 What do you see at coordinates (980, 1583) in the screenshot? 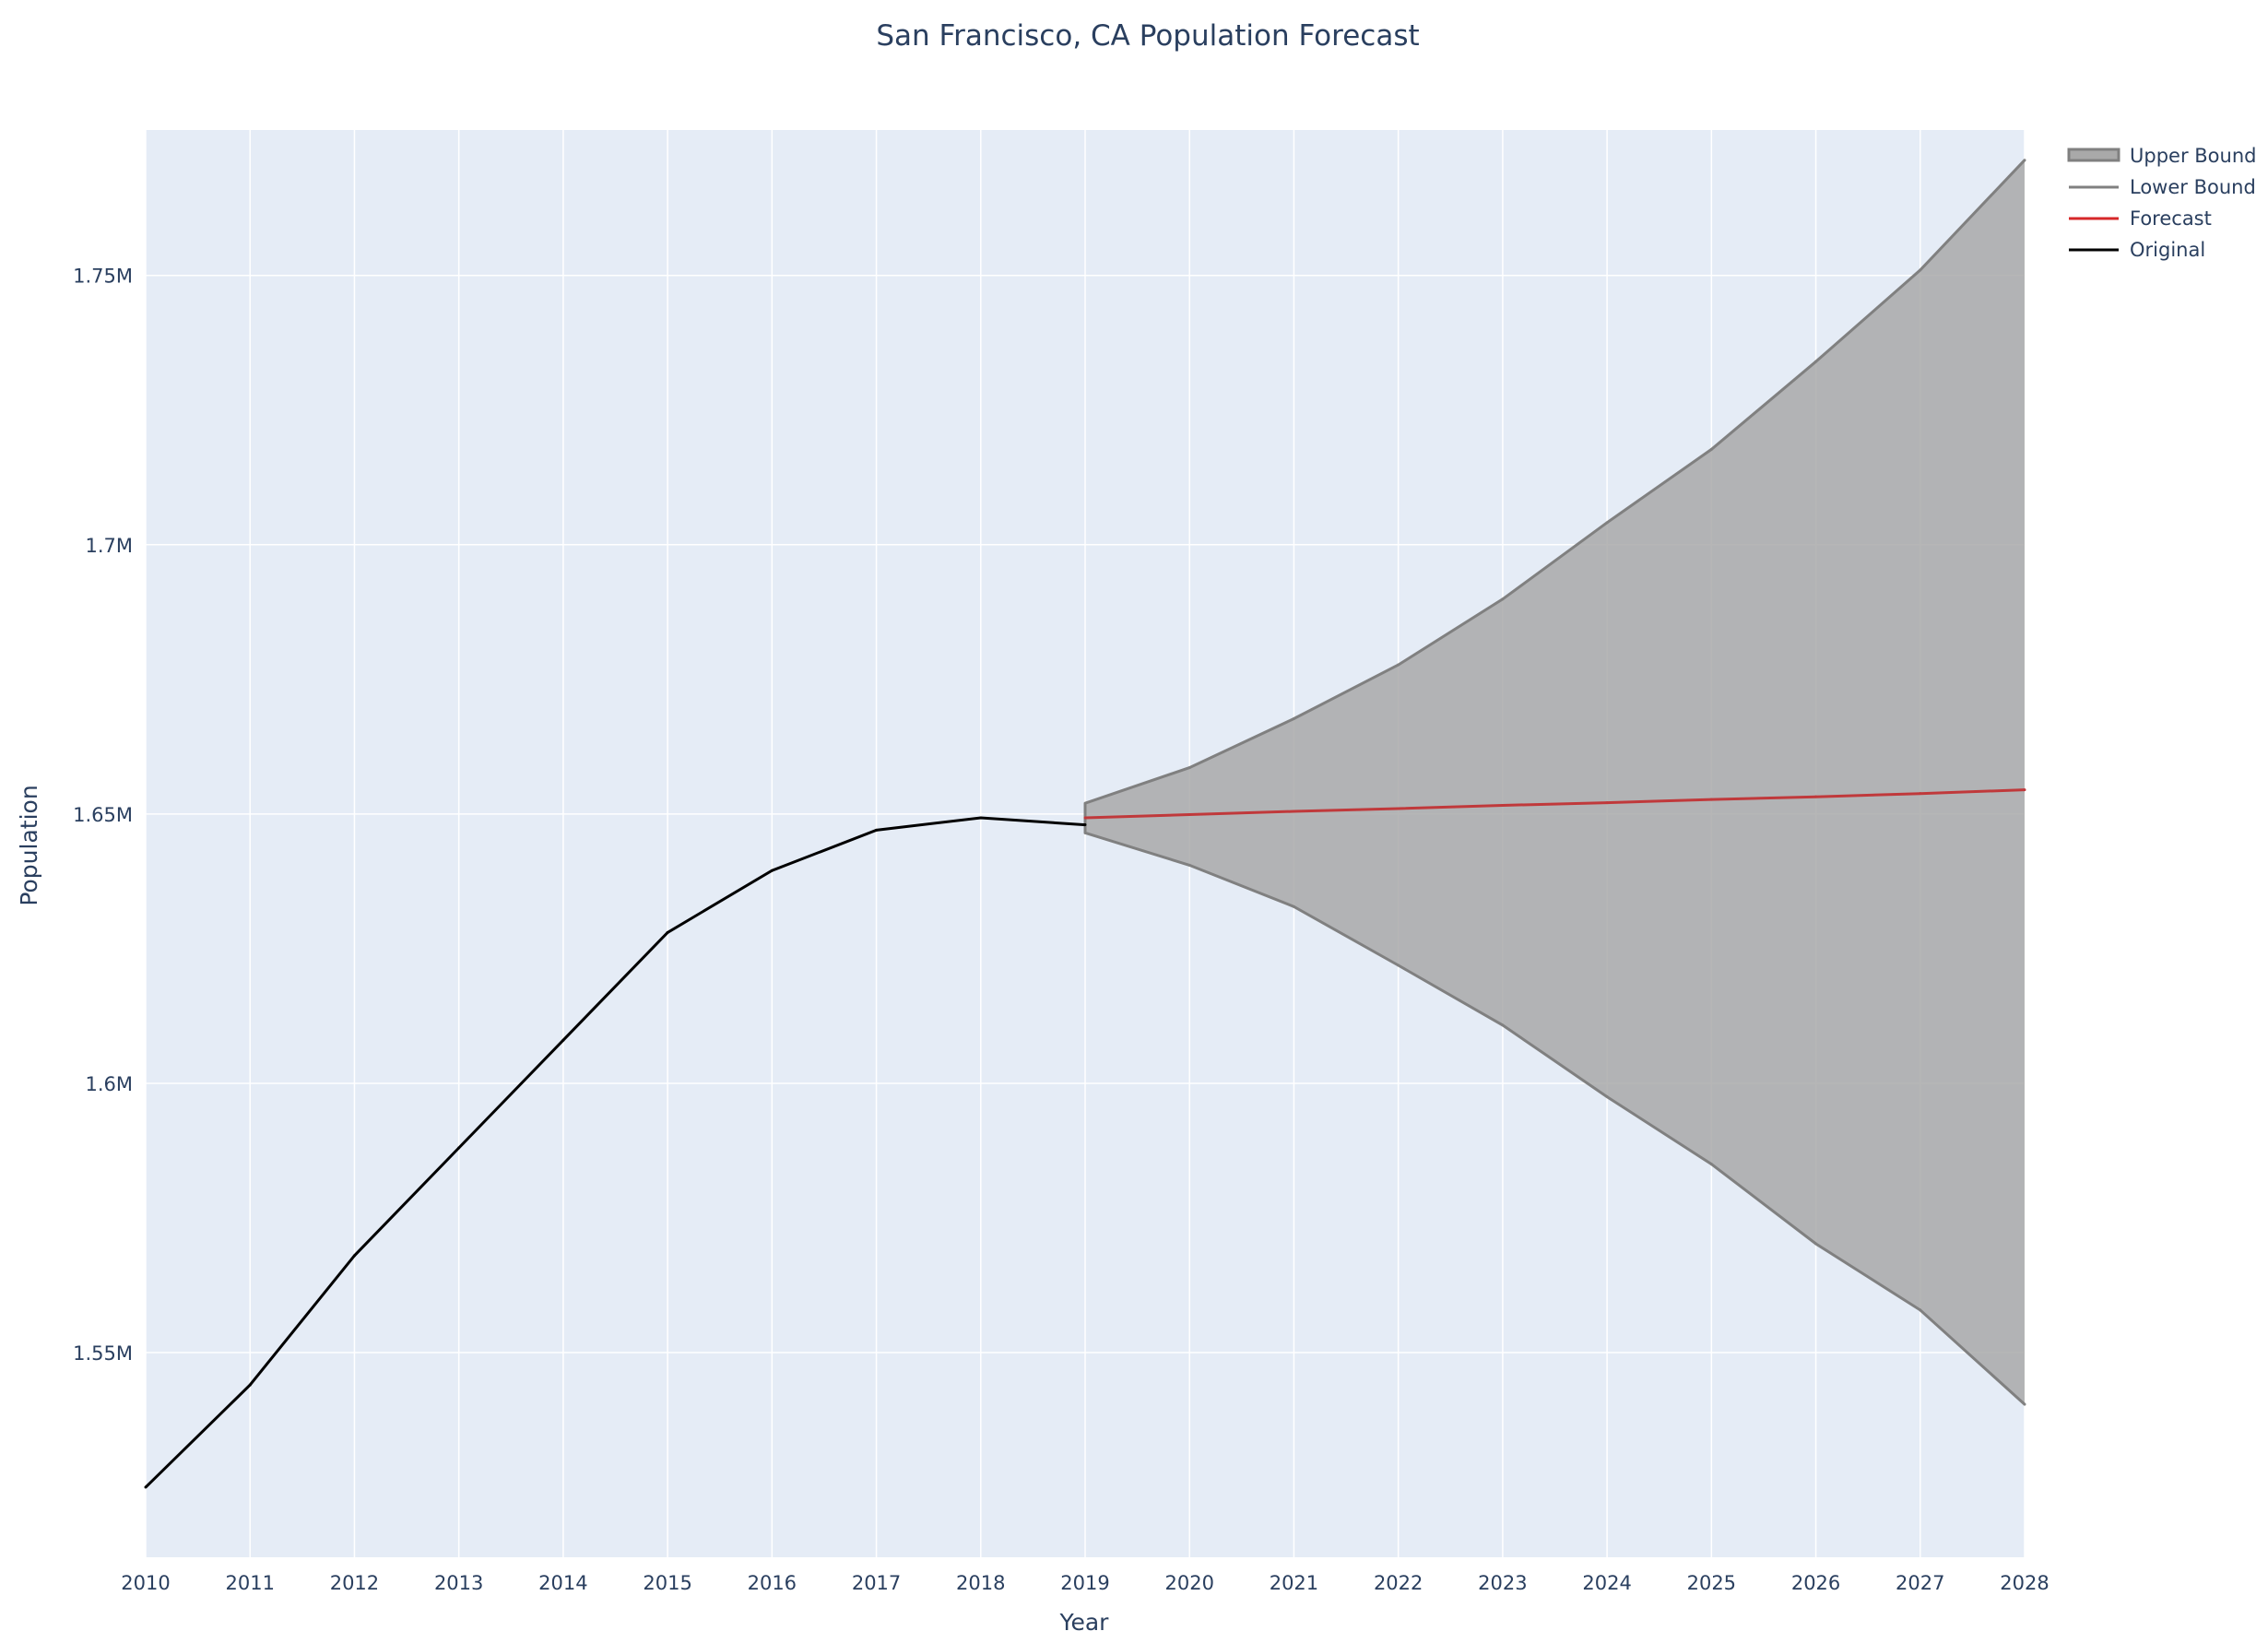
I see `x-tick-label: 2018` at bounding box center [980, 1583].